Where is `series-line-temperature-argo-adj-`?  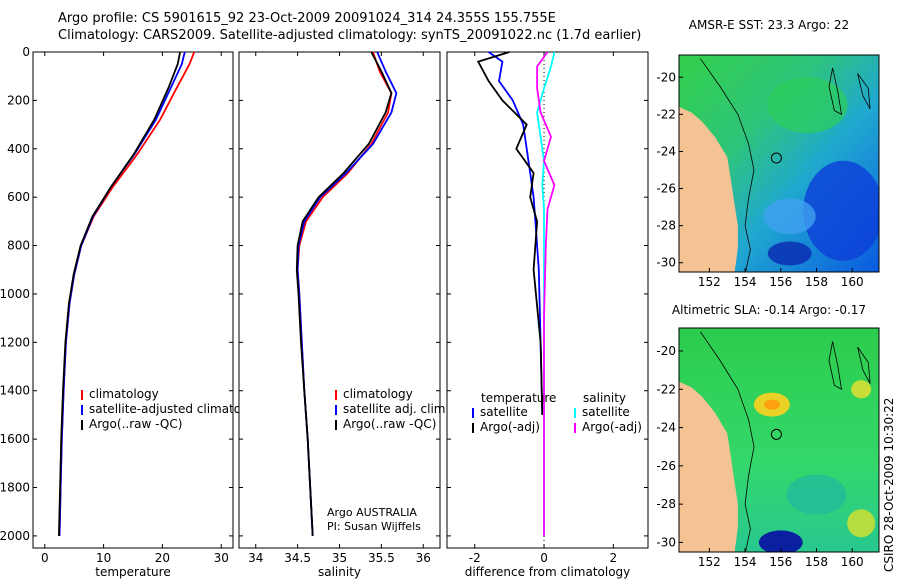 series-line-temperature-argo-adj- is located at coordinates (510, 233).